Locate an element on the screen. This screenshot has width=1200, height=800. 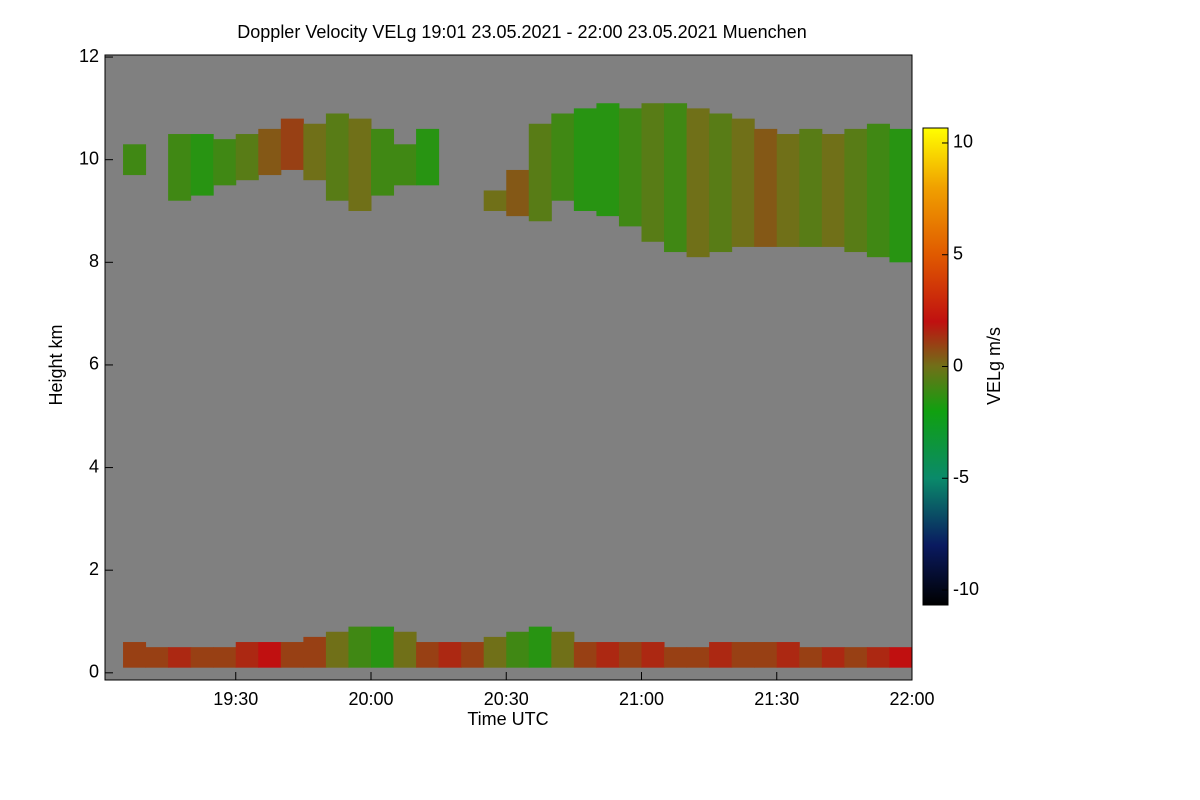
x-tick-label: 22:00 is located at coordinates (911, 699).